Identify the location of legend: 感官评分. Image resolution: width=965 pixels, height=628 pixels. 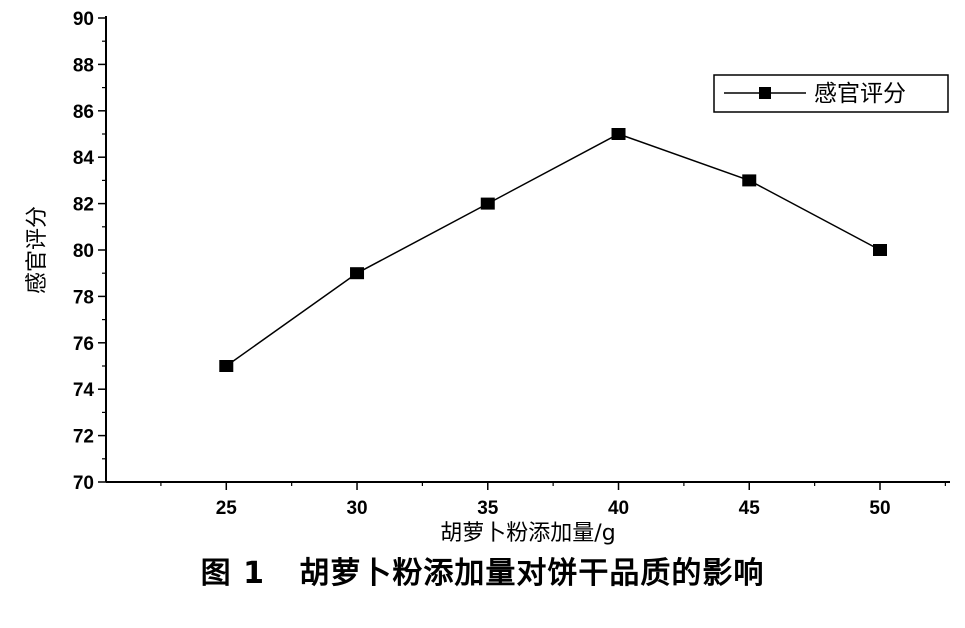
(831, 93).